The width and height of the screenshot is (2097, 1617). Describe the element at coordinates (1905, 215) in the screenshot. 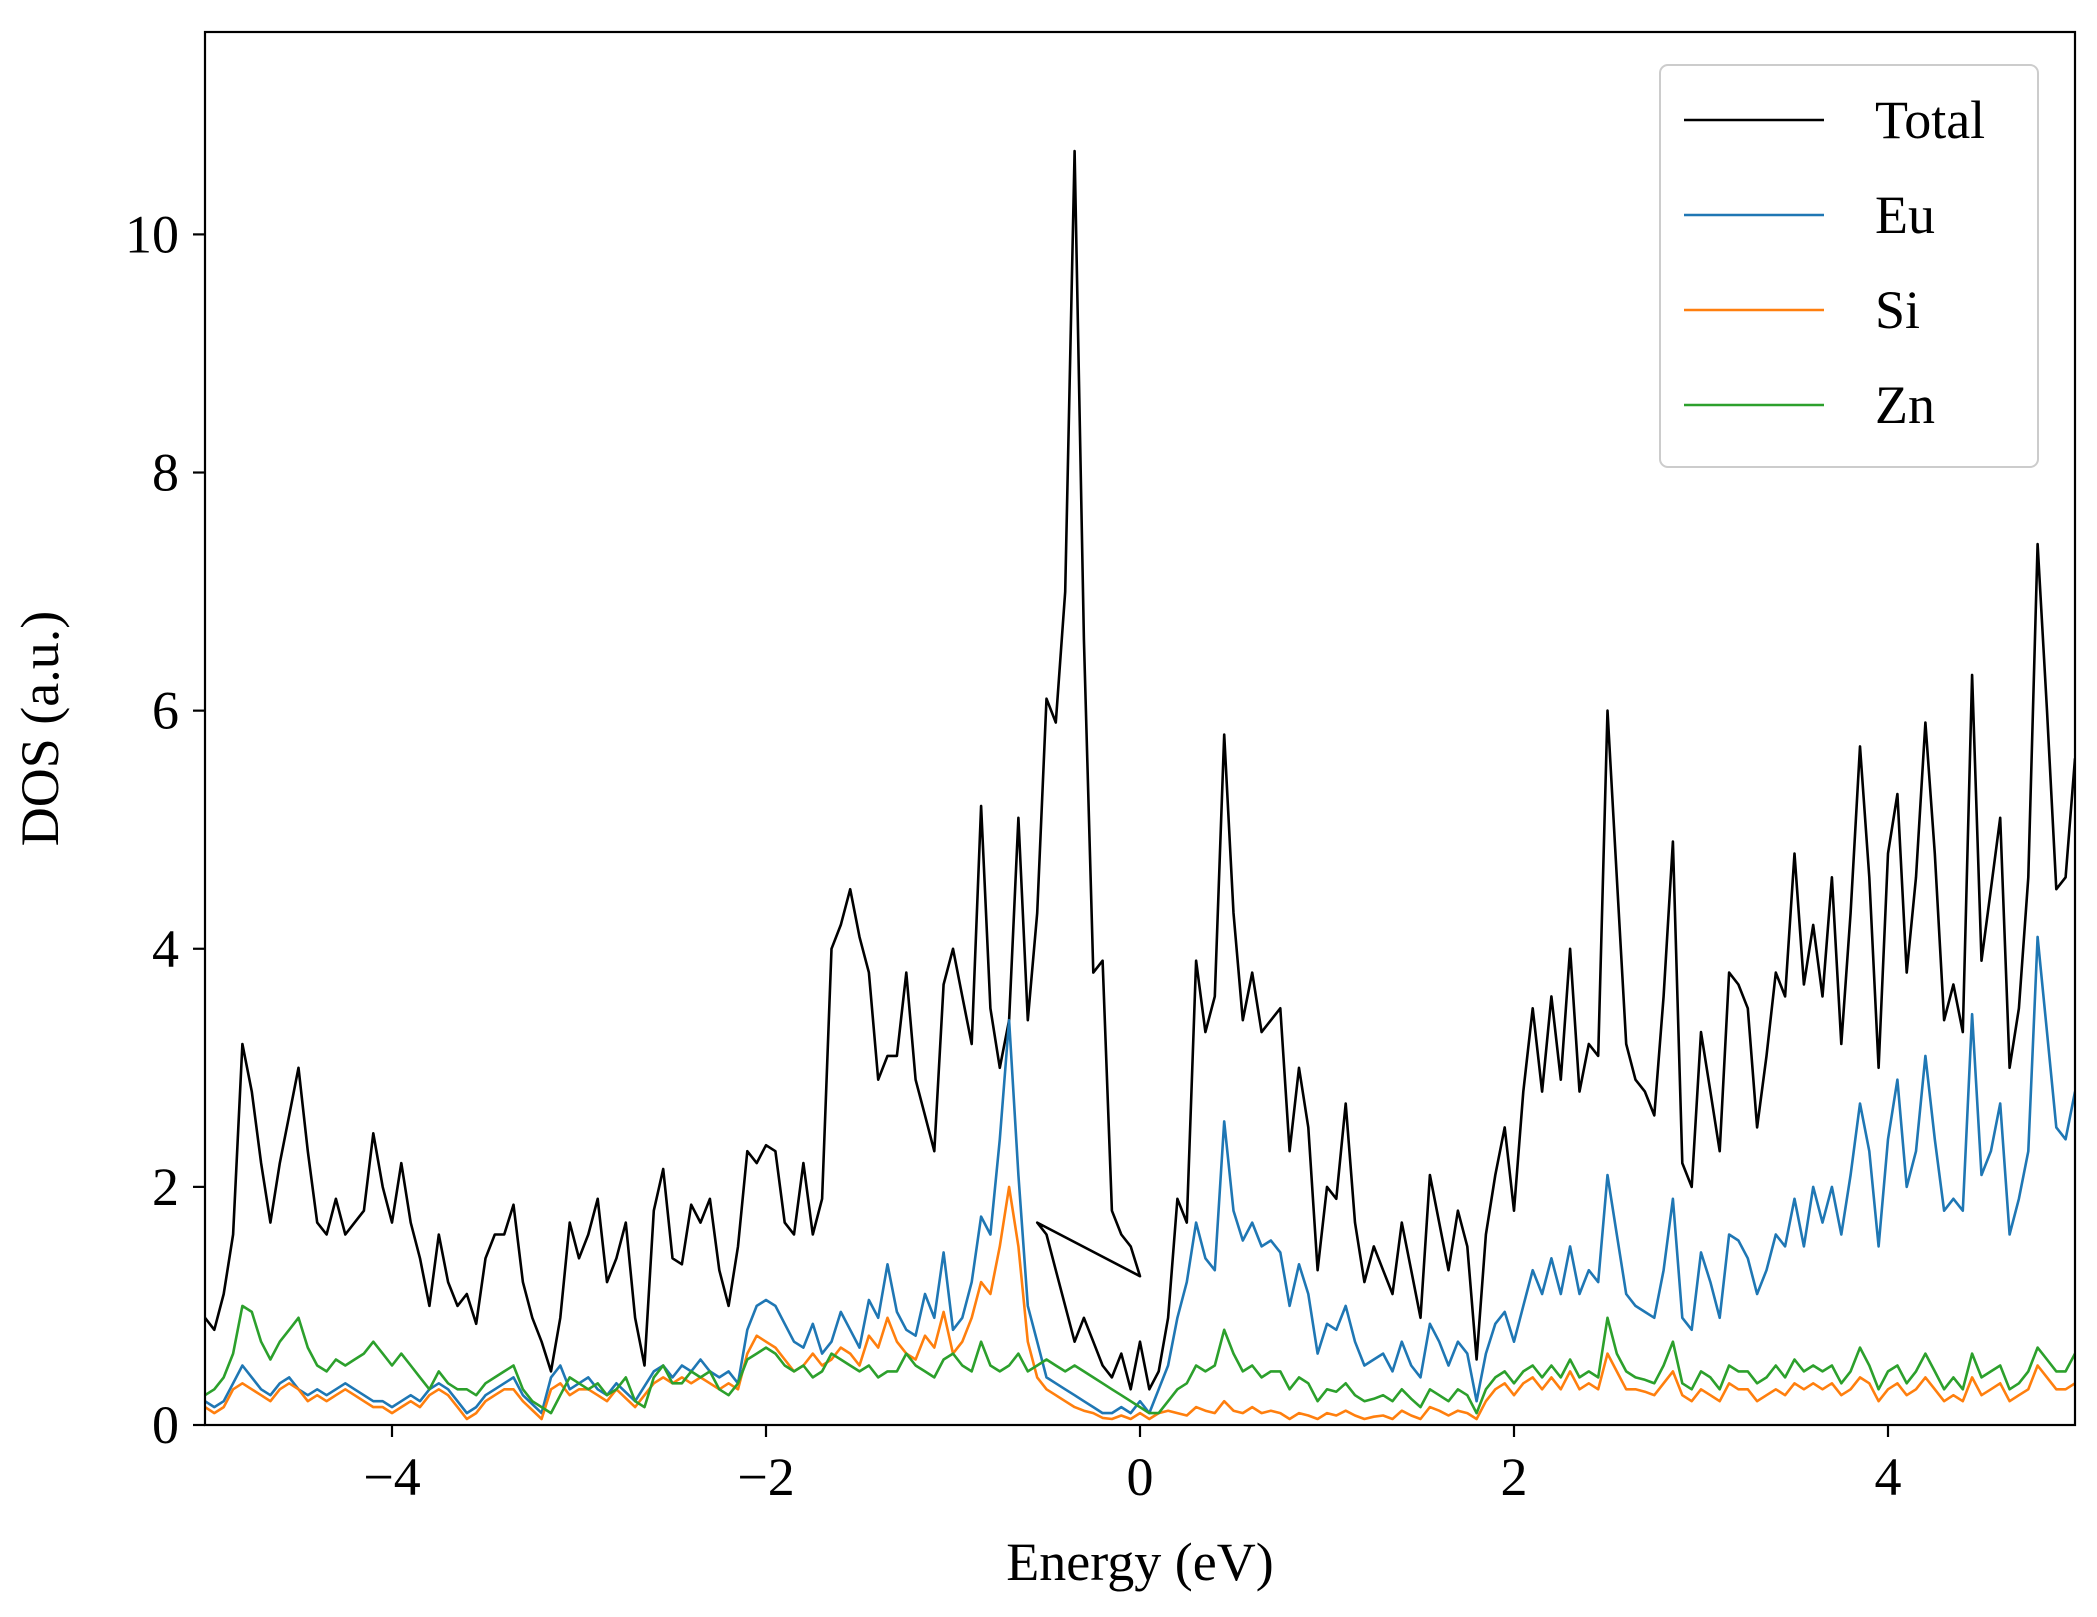

I see `legend-label-eu: Eu` at that location.